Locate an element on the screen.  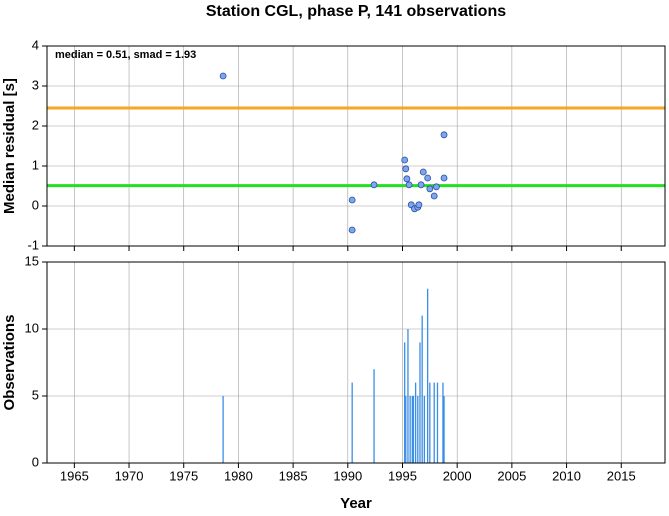
x-axis-label: Year is located at coordinates (356, 503).